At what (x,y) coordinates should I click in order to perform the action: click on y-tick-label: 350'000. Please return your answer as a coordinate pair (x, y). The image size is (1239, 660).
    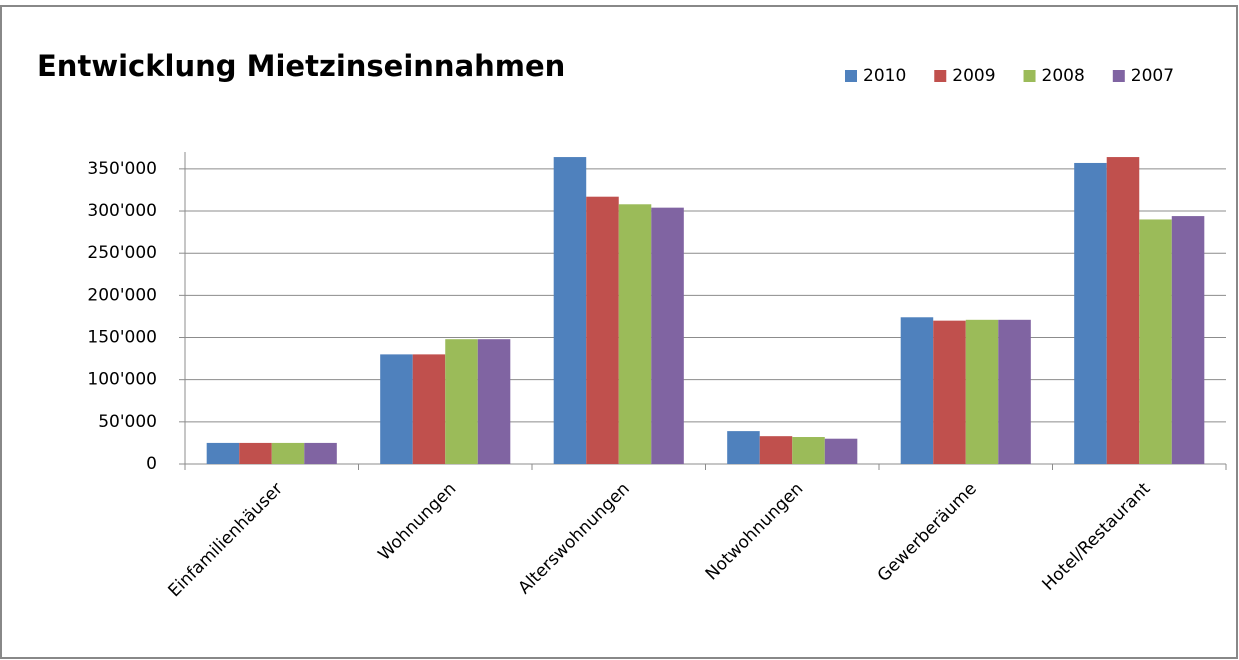
    Looking at the image, I should click on (122, 169).